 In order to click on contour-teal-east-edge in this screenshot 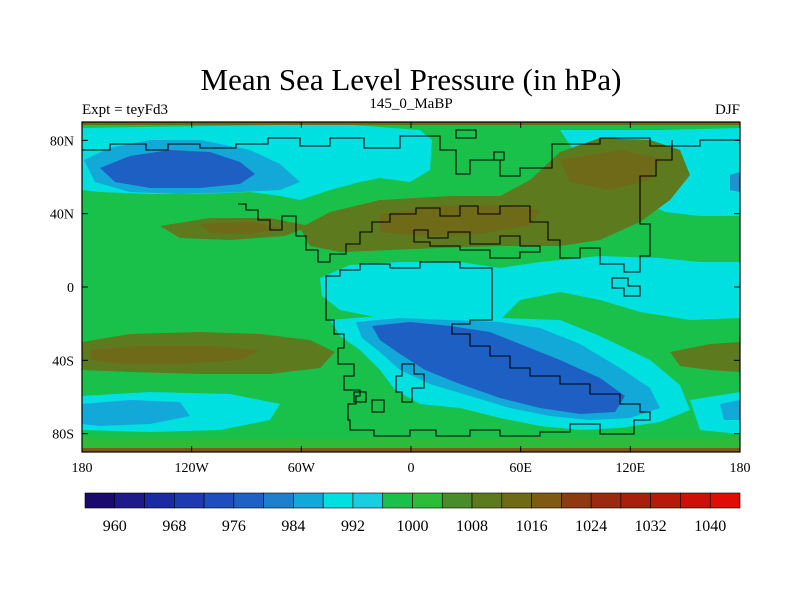, I will do `click(735, 182)`.